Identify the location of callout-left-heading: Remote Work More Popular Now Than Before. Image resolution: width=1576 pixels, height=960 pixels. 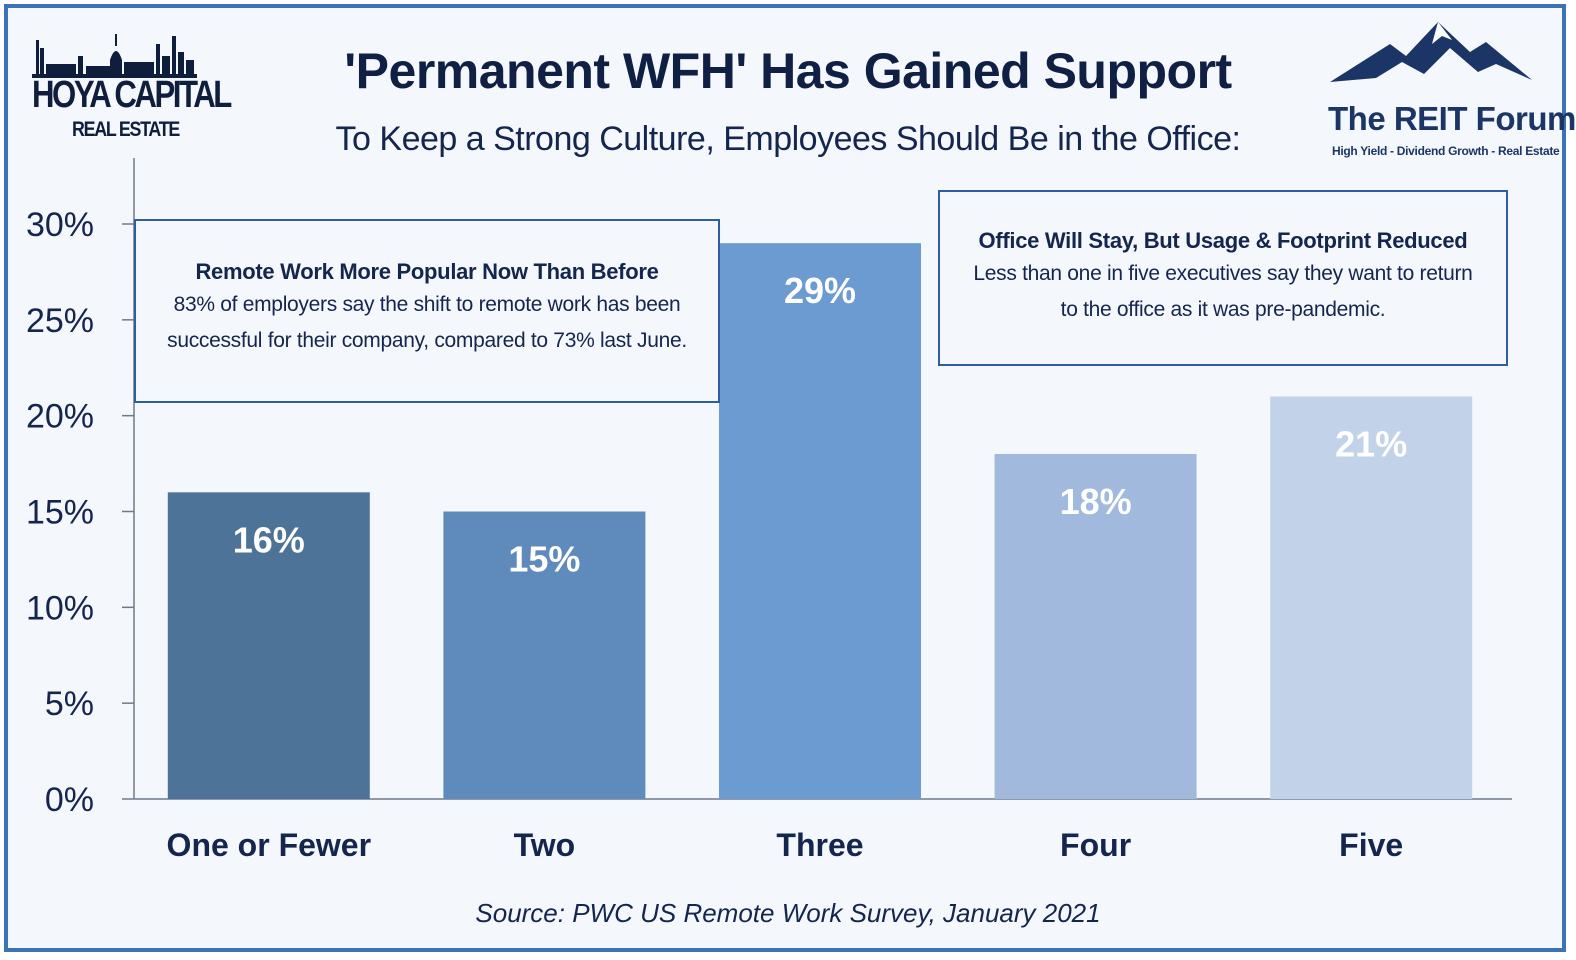
(427, 271).